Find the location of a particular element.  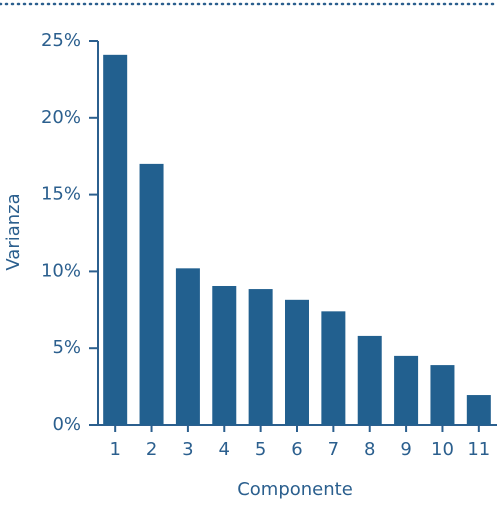

y-tick-label: 15% is located at coordinates (61, 194).